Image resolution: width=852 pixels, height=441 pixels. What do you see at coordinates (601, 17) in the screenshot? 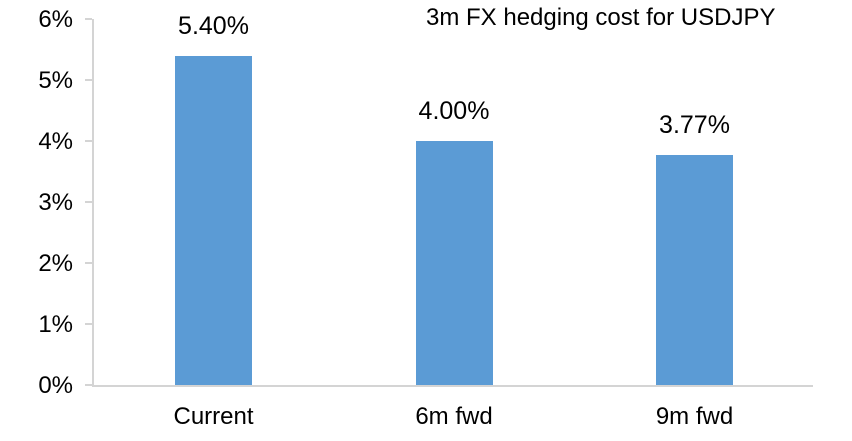
I see `chart-title: 3m FX hedging cost for USDJPY` at bounding box center [601, 17].